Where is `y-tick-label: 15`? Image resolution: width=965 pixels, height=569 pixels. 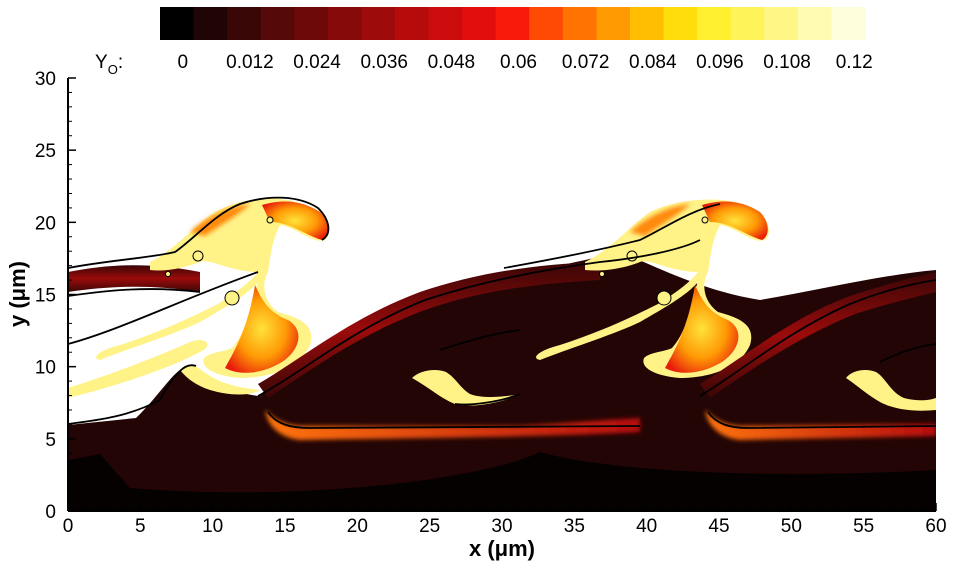 y-tick-label: 15 is located at coordinates (45, 296).